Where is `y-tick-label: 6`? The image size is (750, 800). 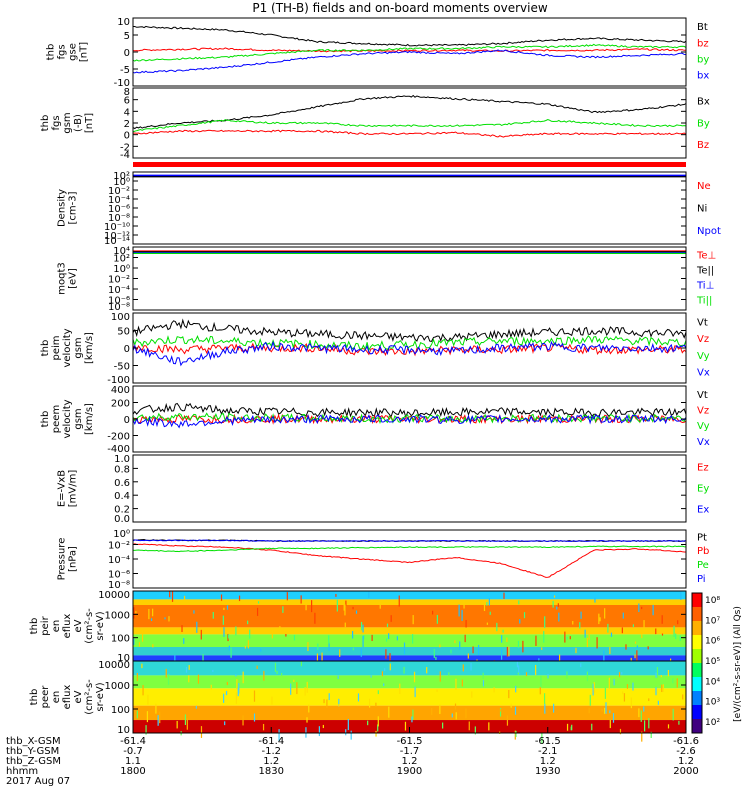 y-tick-label: 6 is located at coordinates (127, 101).